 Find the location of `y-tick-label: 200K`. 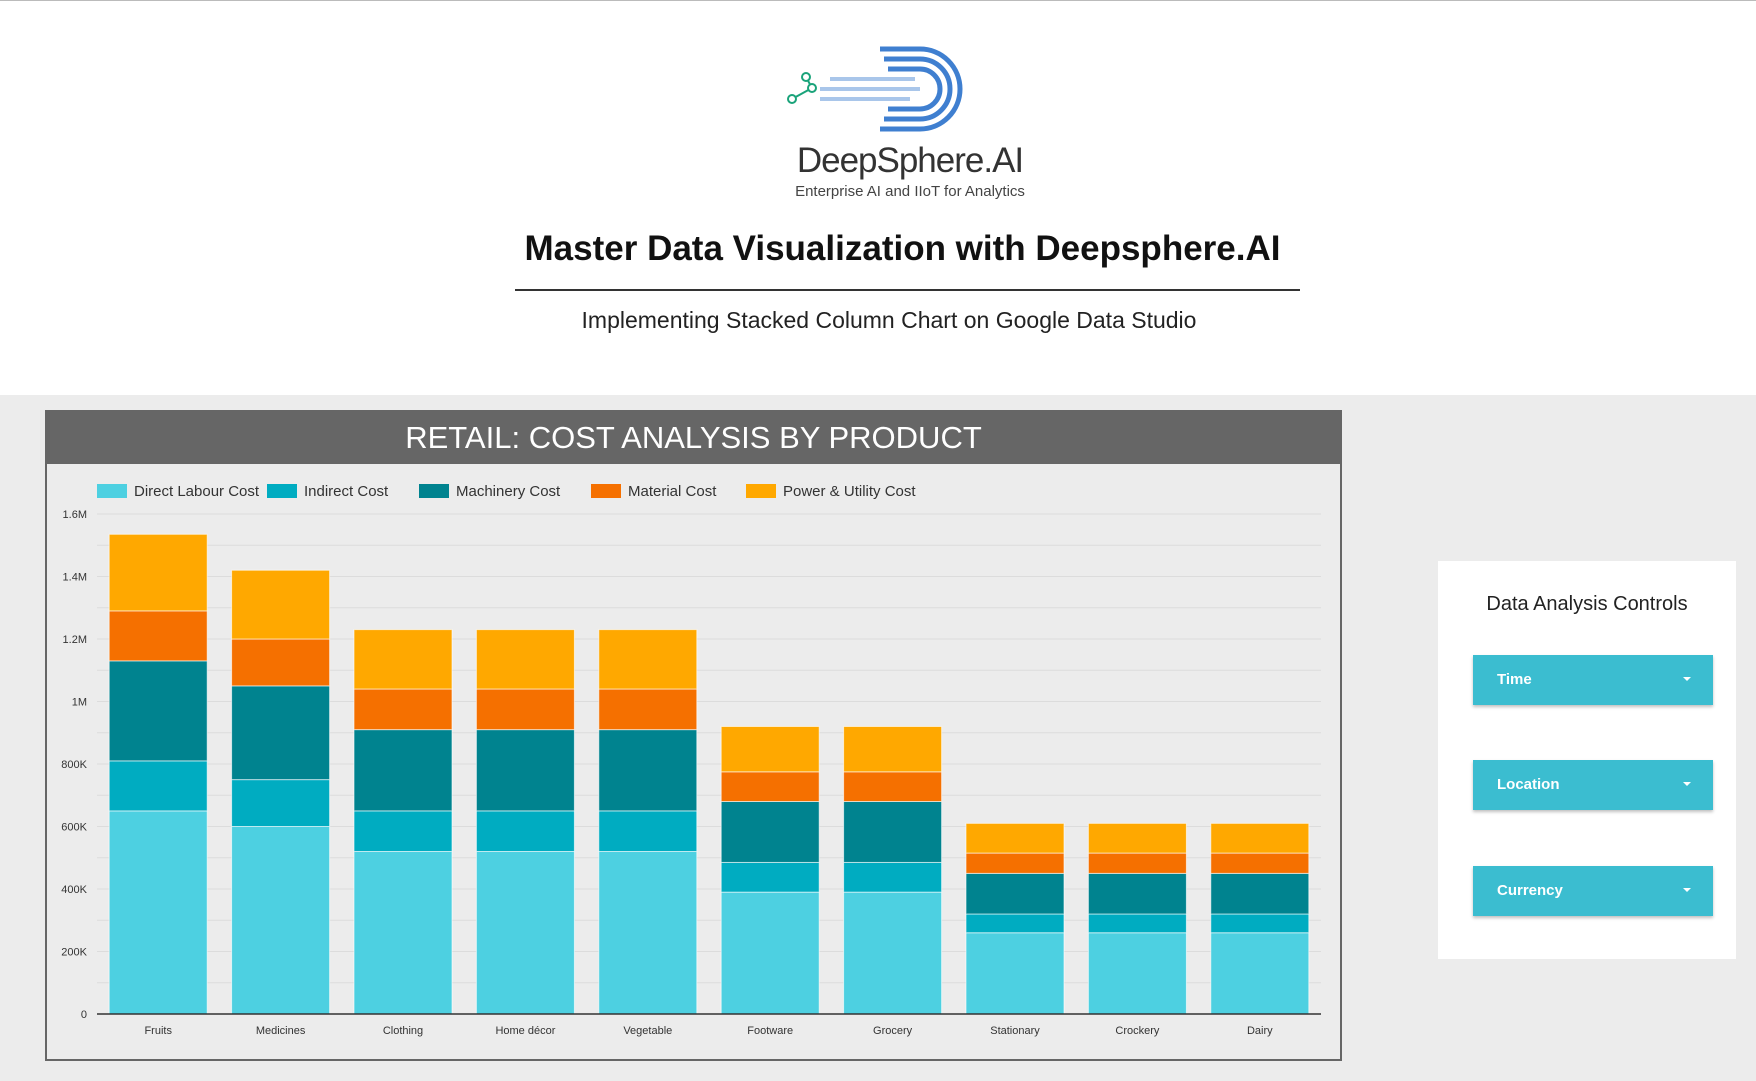

y-tick-label: 200K is located at coordinates (74, 953).